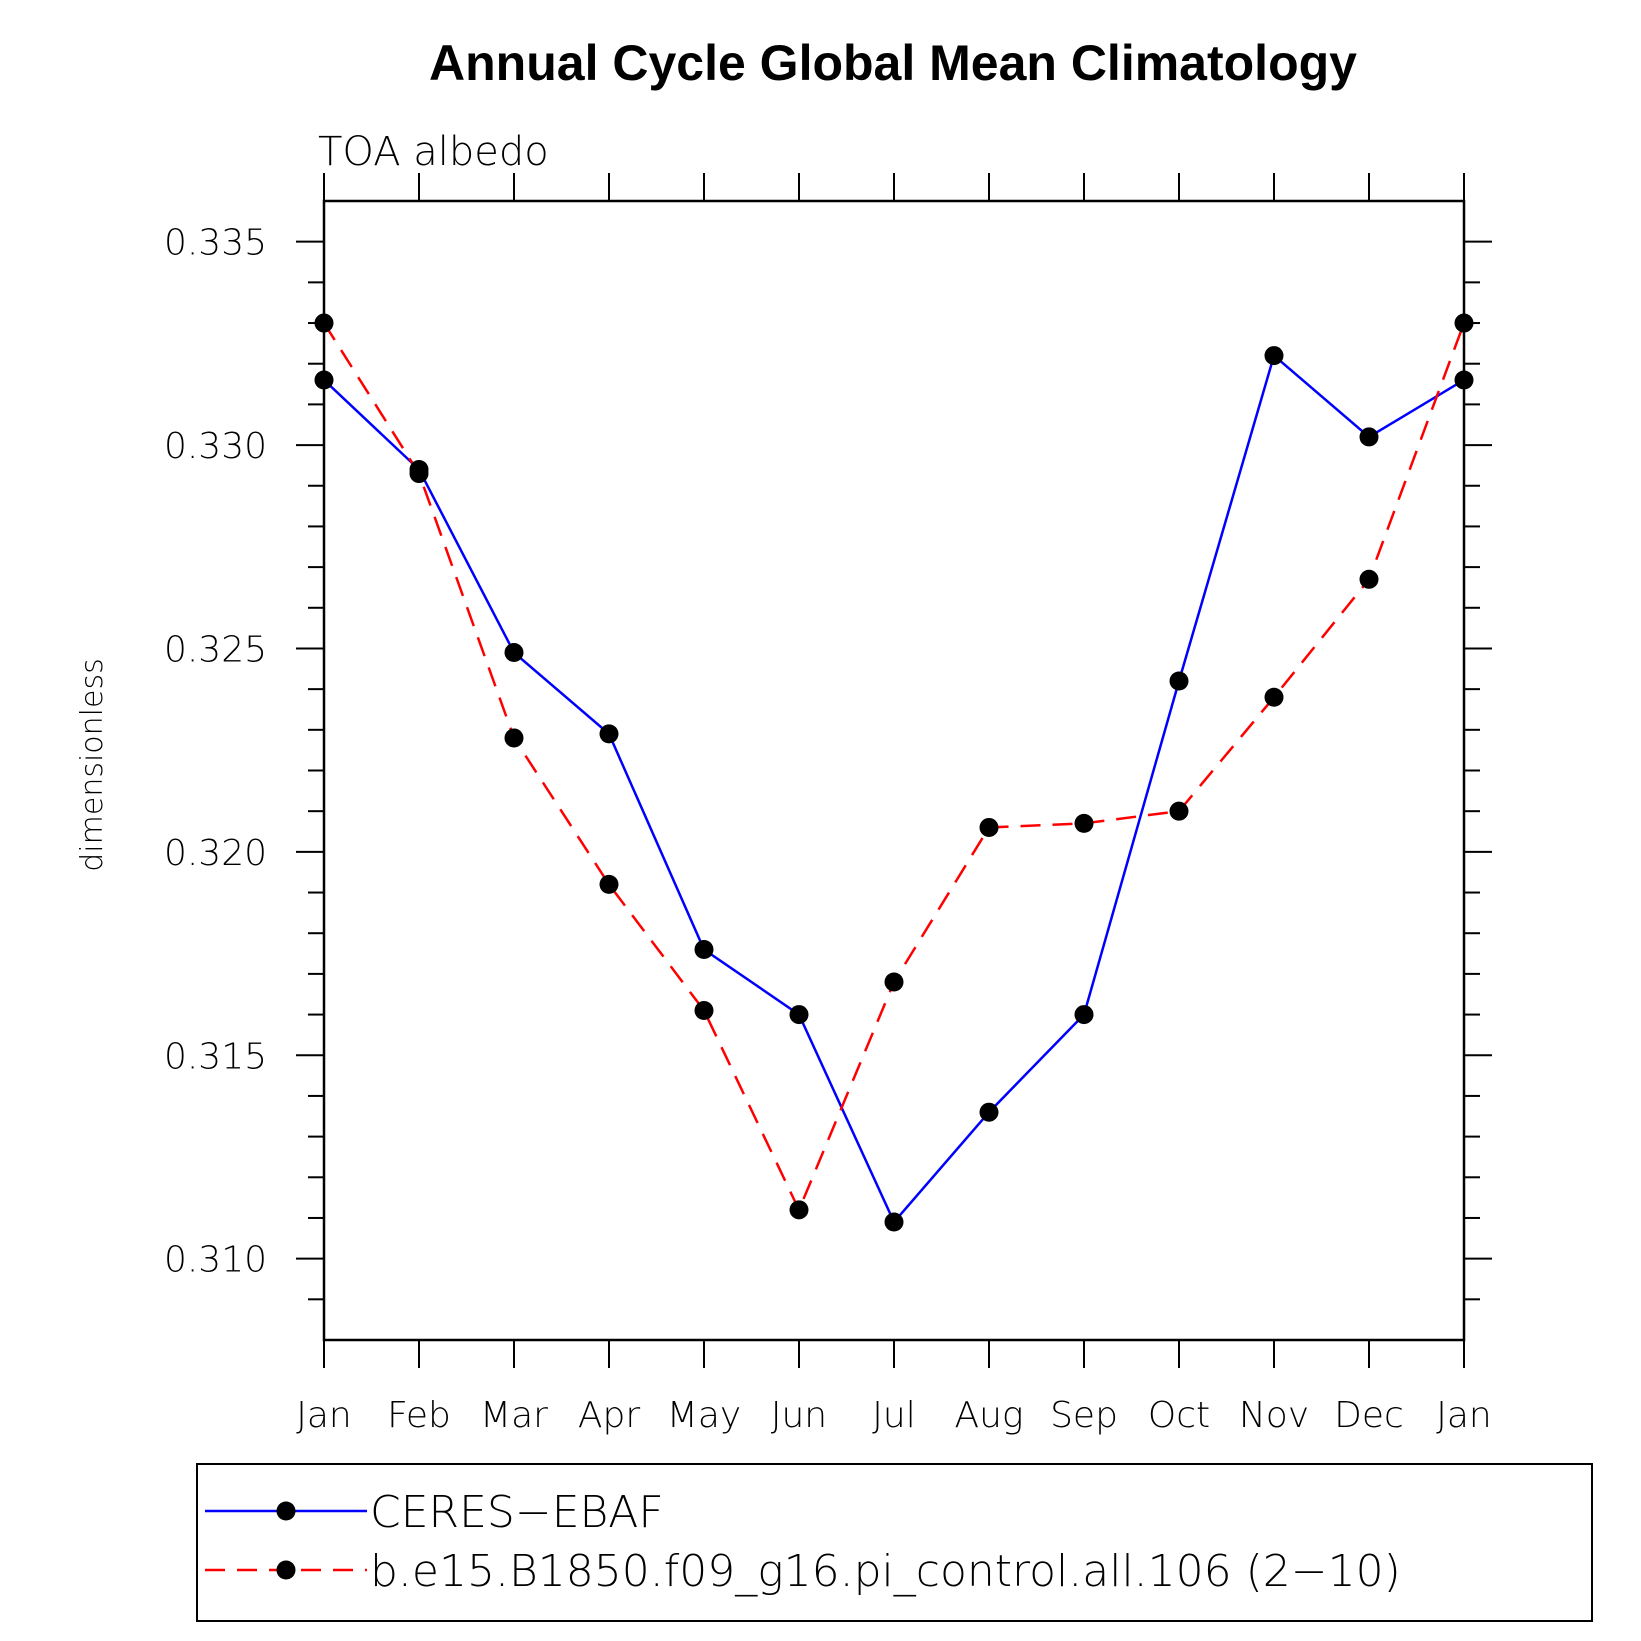  What do you see at coordinates (1084, 1415) in the screenshot?
I see `x-tick-label: Sep` at bounding box center [1084, 1415].